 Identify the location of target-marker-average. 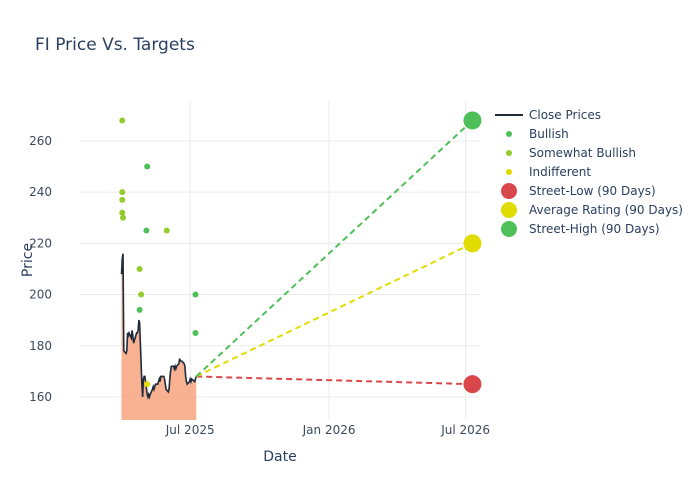
(472, 243).